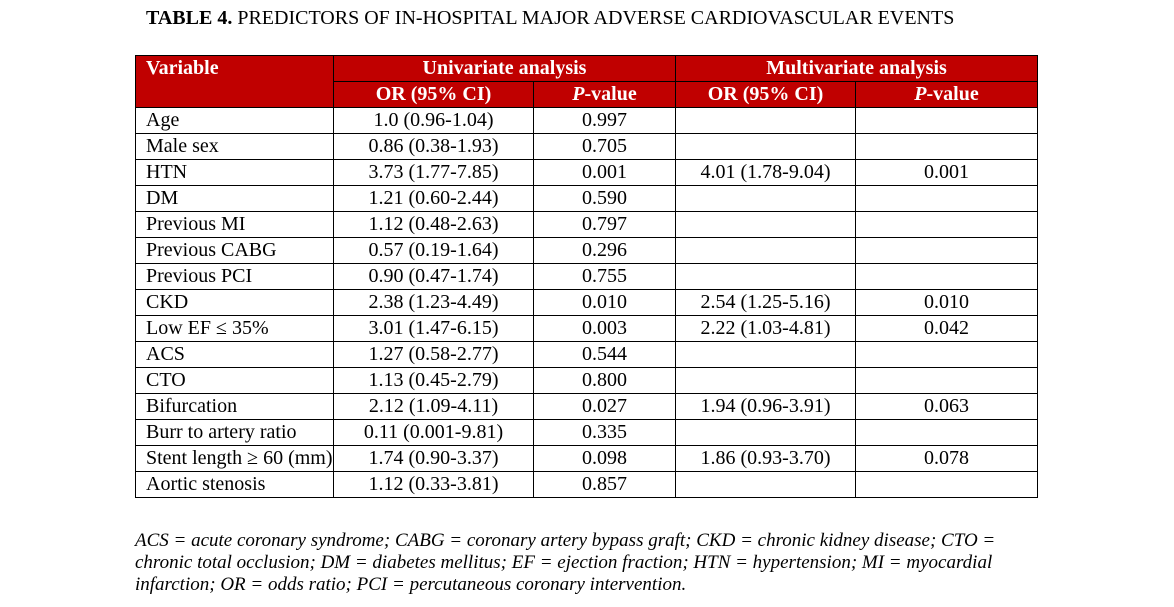  I want to click on header-multivariate: Multivariate analysis, so click(856, 68).